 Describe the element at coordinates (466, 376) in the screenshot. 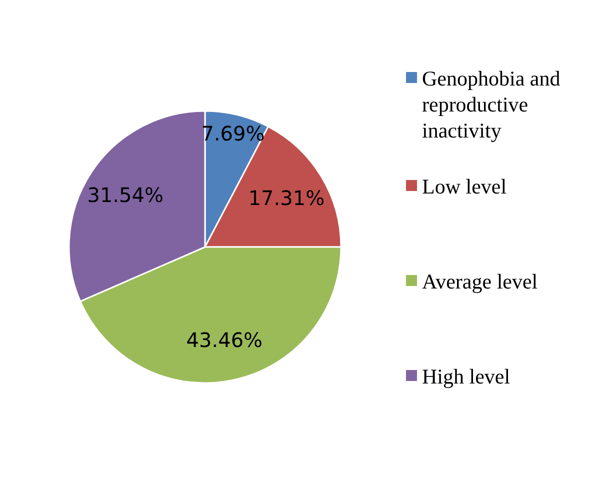

I see `legend-label: High level` at that location.